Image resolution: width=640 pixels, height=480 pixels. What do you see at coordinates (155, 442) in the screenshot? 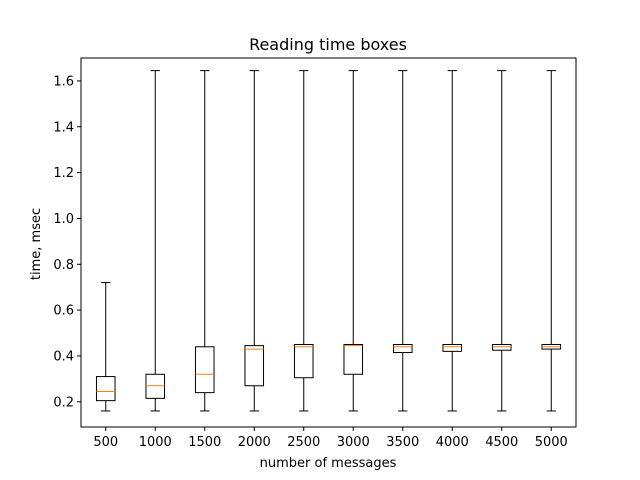
I see `x-tick-label: 1000` at bounding box center [155, 442].